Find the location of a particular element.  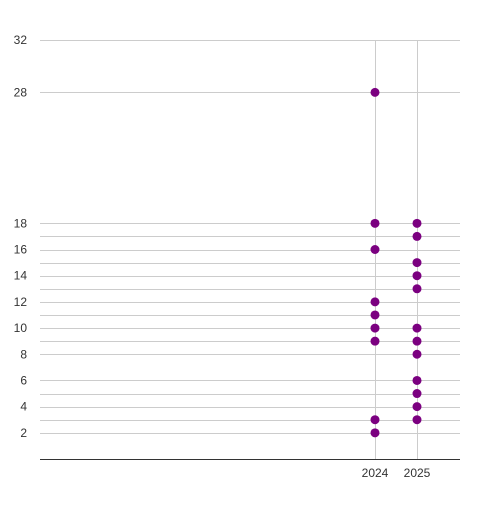

y-tick-label: 2 is located at coordinates (23, 433).